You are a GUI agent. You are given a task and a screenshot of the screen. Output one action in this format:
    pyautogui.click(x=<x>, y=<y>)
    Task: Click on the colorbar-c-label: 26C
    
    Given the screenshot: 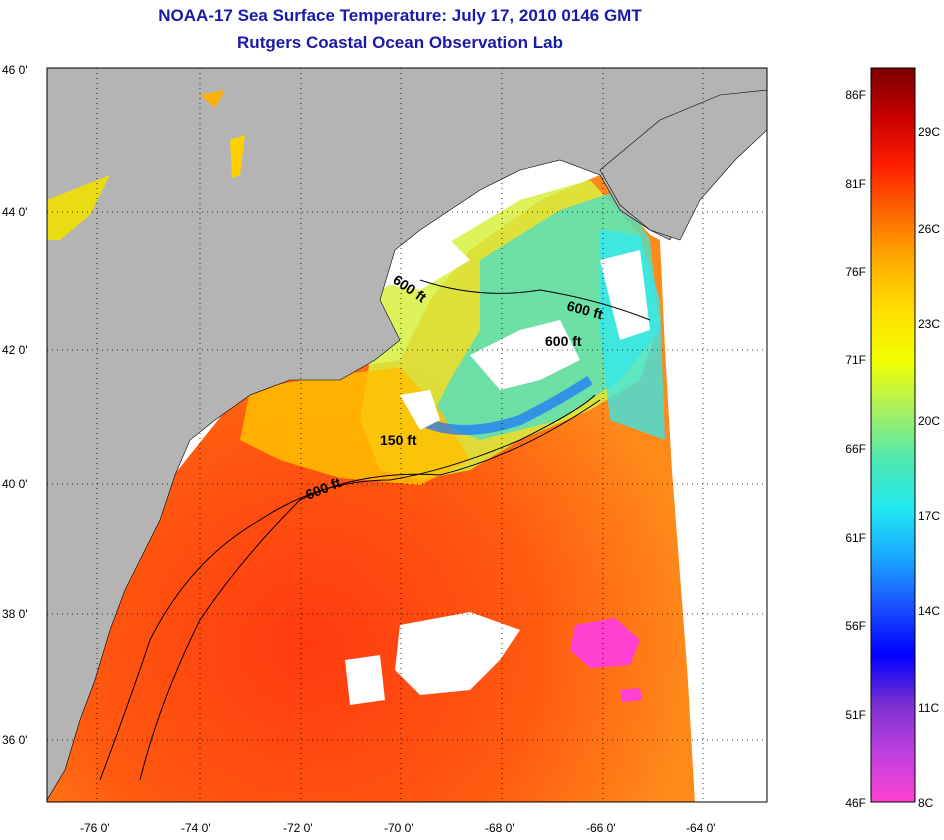 What is the action you would take?
    pyautogui.click(x=929, y=229)
    